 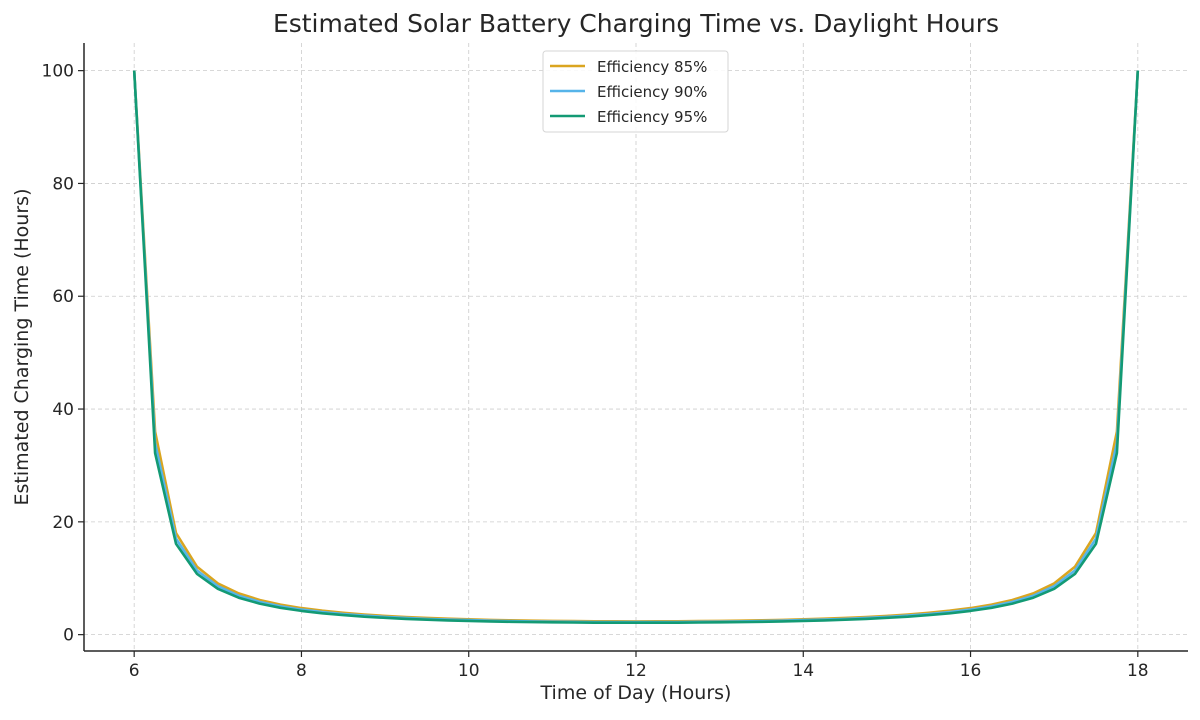 What do you see at coordinates (803, 671) in the screenshot?
I see `x-tick-label: 14` at bounding box center [803, 671].